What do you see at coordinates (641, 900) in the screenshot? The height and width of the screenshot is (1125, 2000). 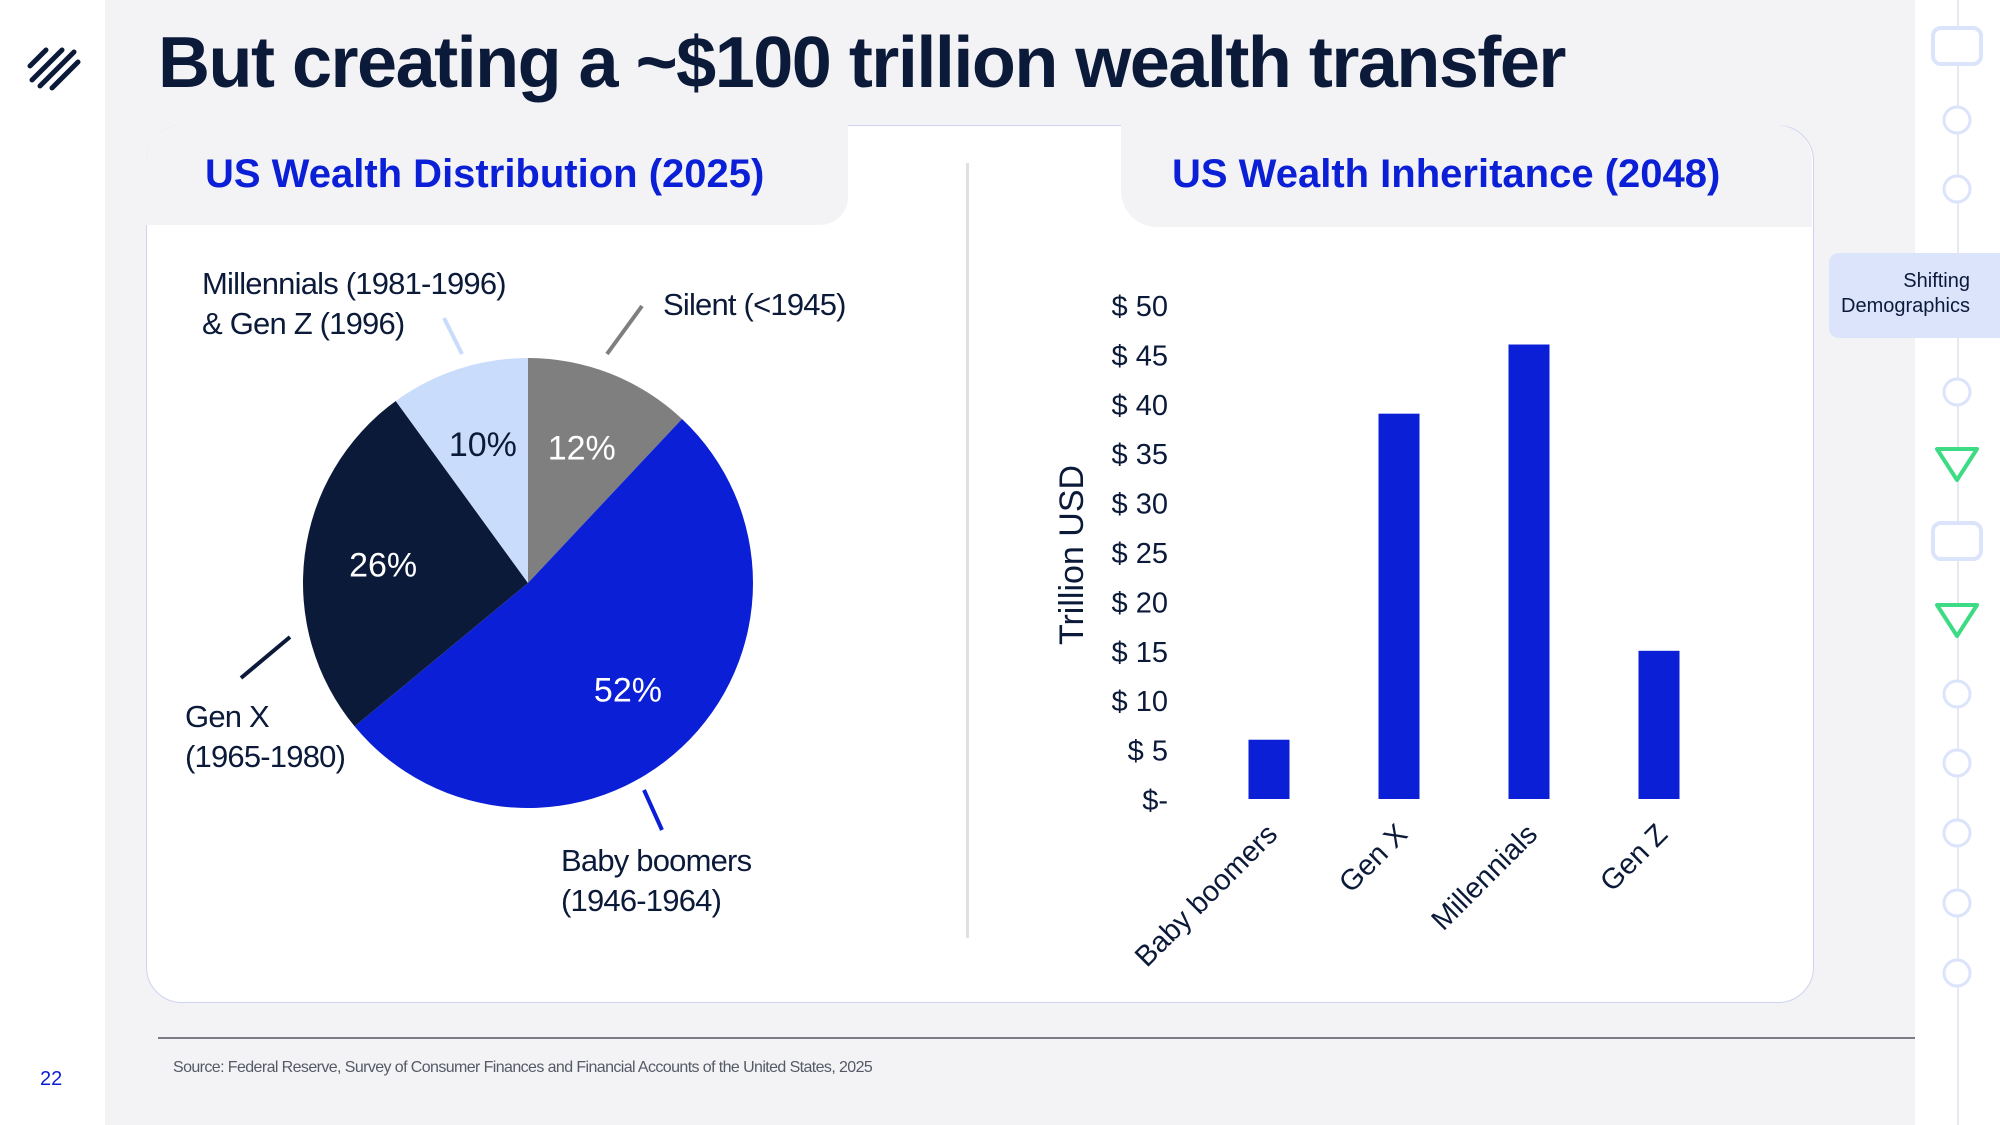 I see `label-boomers-line2: (1946-1964)` at bounding box center [641, 900].